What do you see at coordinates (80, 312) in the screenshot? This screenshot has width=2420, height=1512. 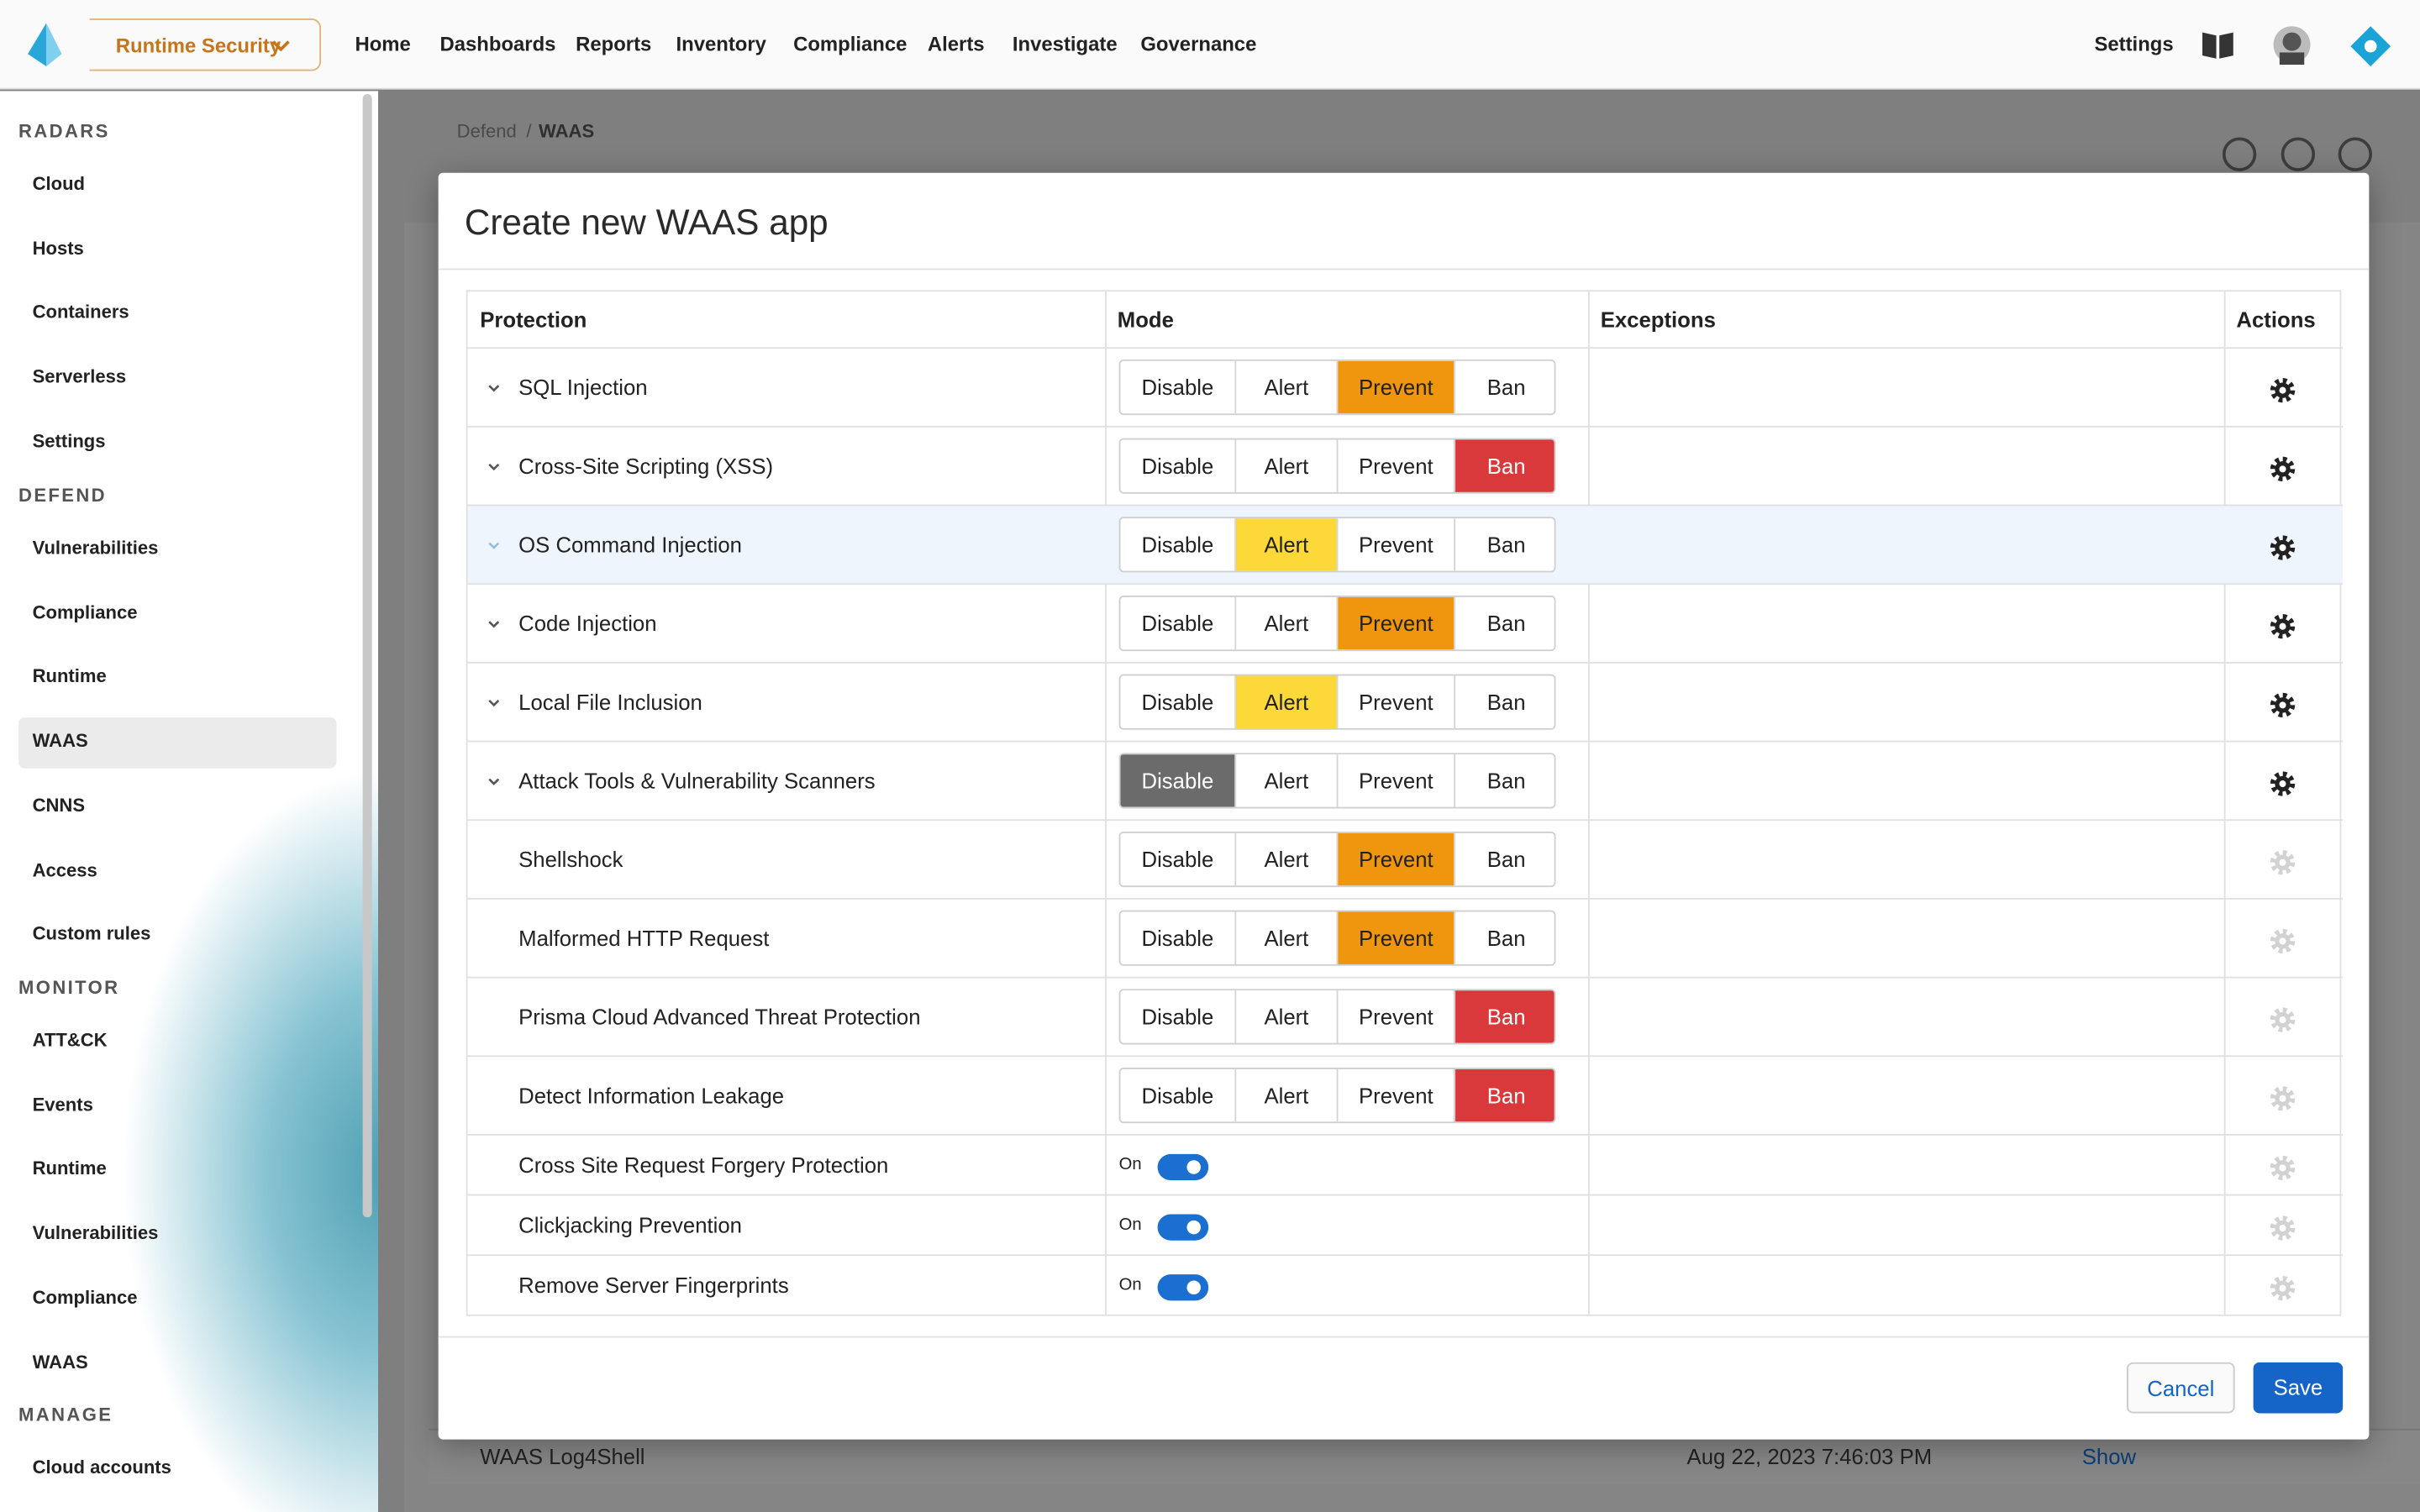 I see `sidebar-item: Containers` at bounding box center [80, 312].